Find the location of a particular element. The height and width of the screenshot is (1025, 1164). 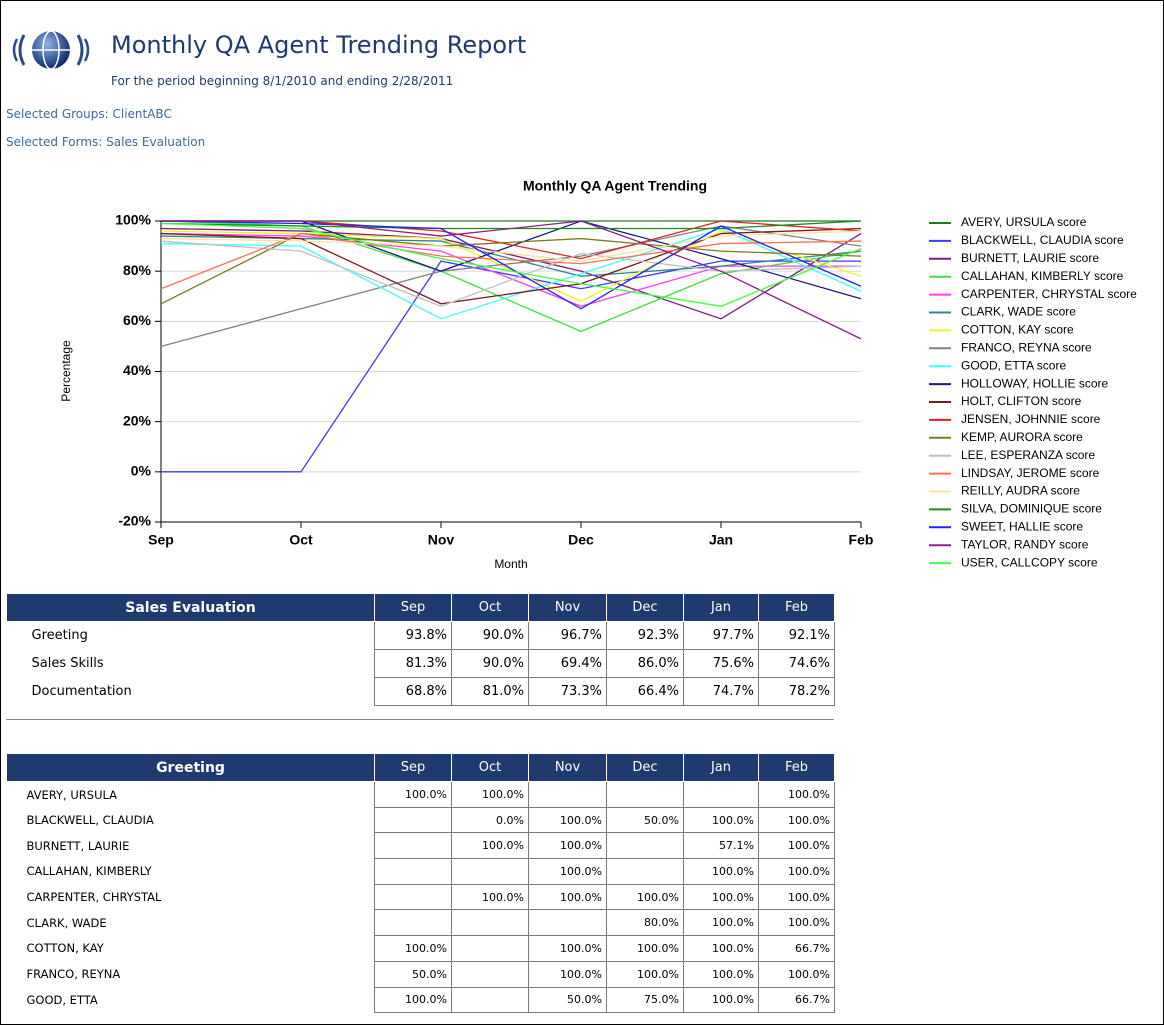

row-label: COTTON, KAY is located at coordinates (65, 948).